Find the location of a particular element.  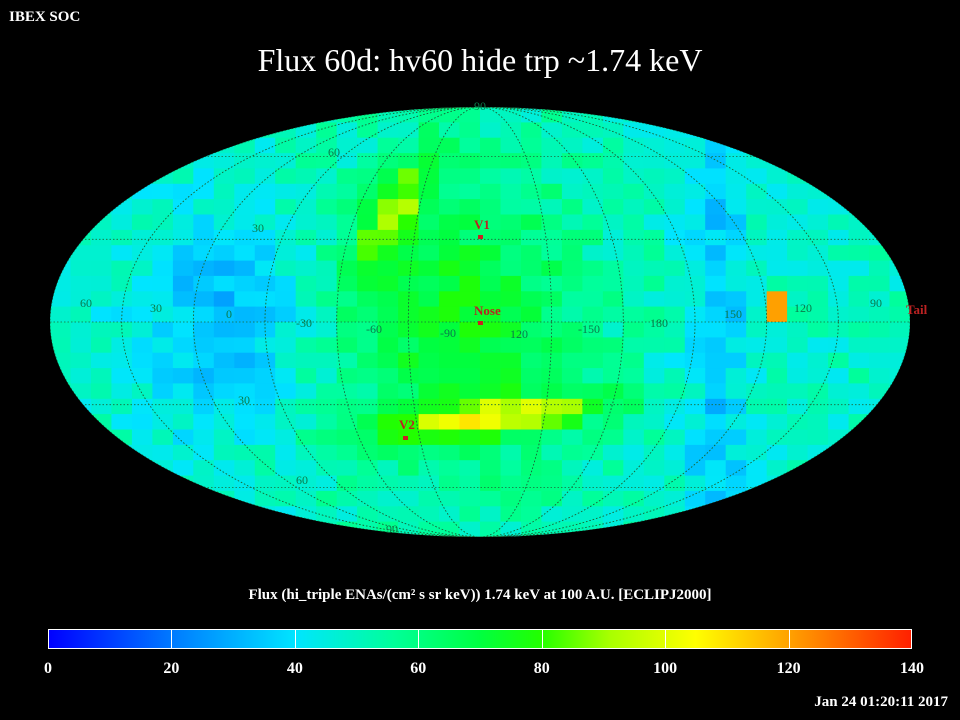

colorbar-tick is located at coordinates (419, 639).